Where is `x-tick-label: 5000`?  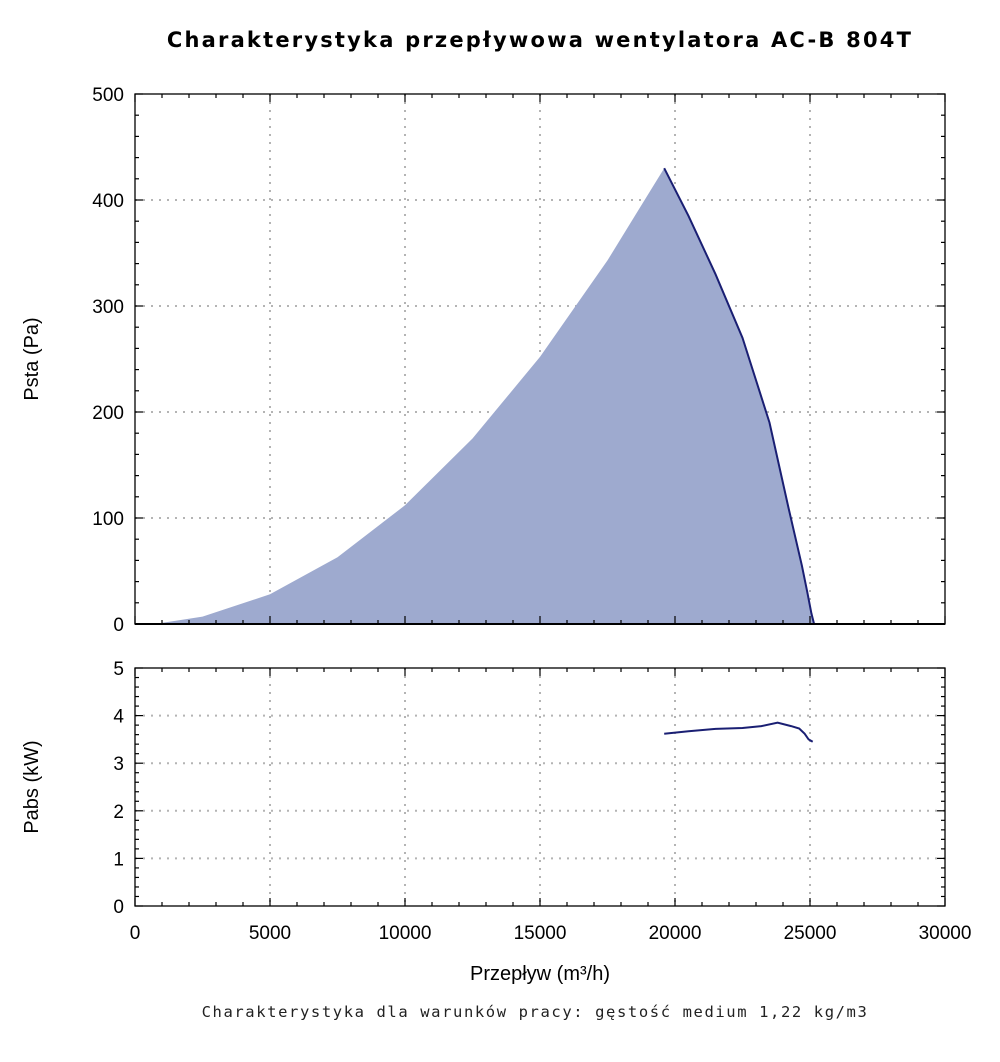 x-tick-label: 5000 is located at coordinates (270, 933).